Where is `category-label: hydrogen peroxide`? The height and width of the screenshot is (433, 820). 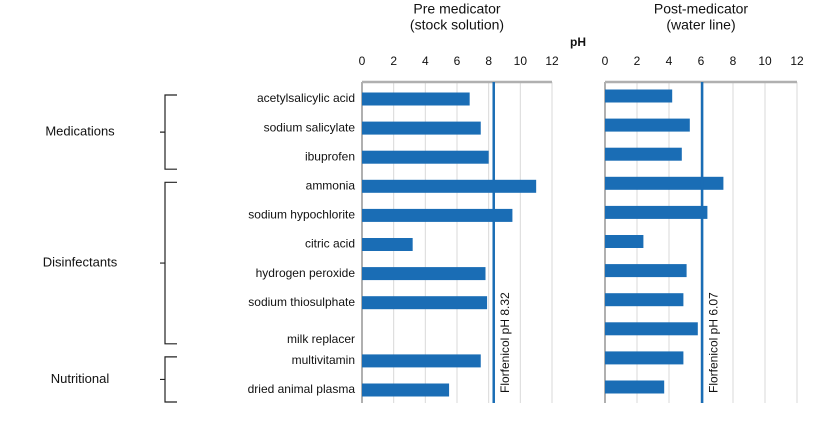 category-label: hydrogen peroxide is located at coordinates (306, 273).